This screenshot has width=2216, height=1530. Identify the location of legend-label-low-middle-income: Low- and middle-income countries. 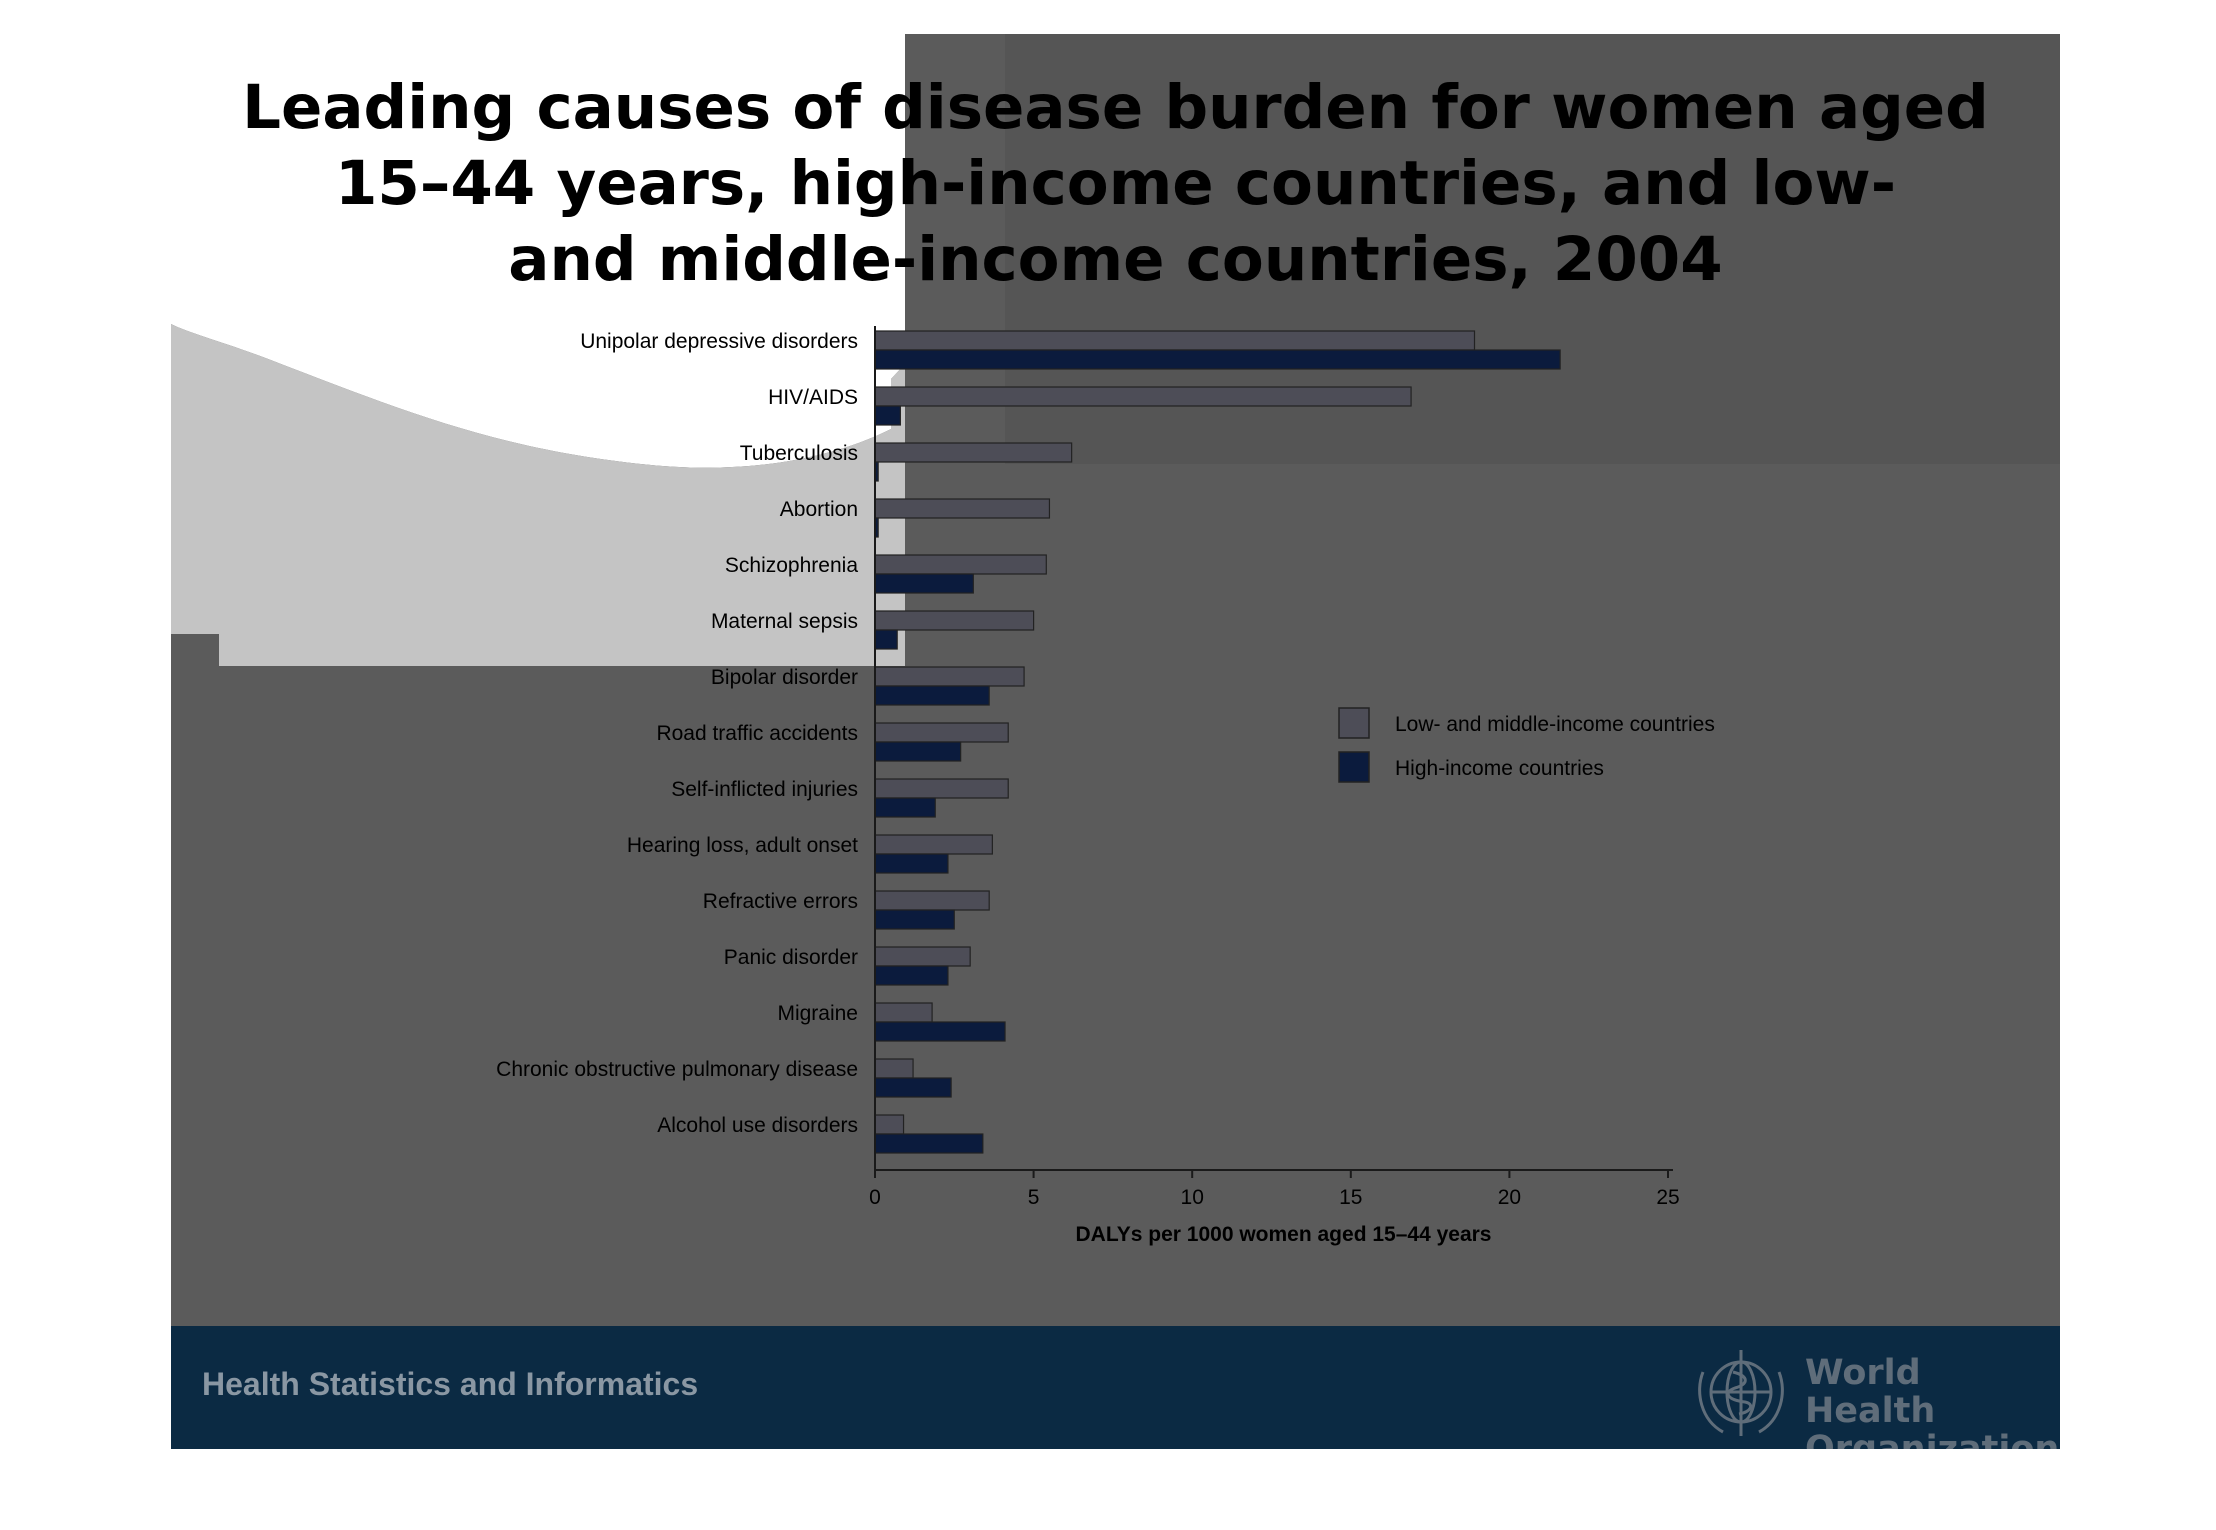
(1555, 724).